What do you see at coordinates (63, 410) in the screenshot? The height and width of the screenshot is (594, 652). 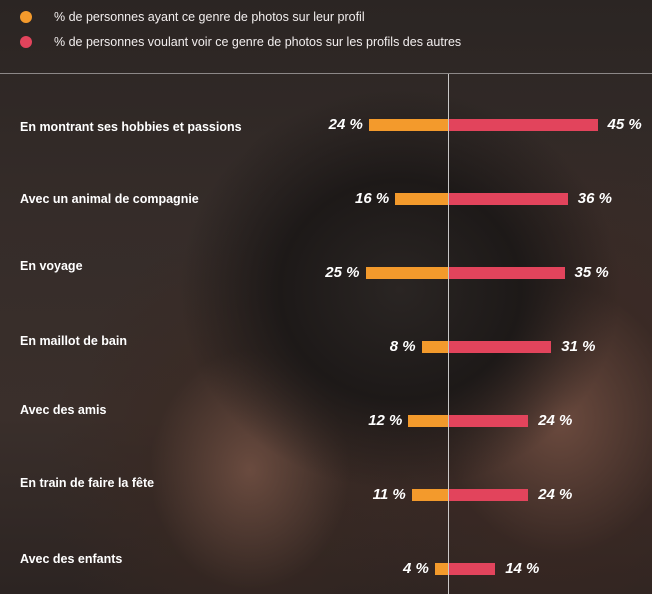 I see `category-label-avec-des-amis: Avec des amis` at bounding box center [63, 410].